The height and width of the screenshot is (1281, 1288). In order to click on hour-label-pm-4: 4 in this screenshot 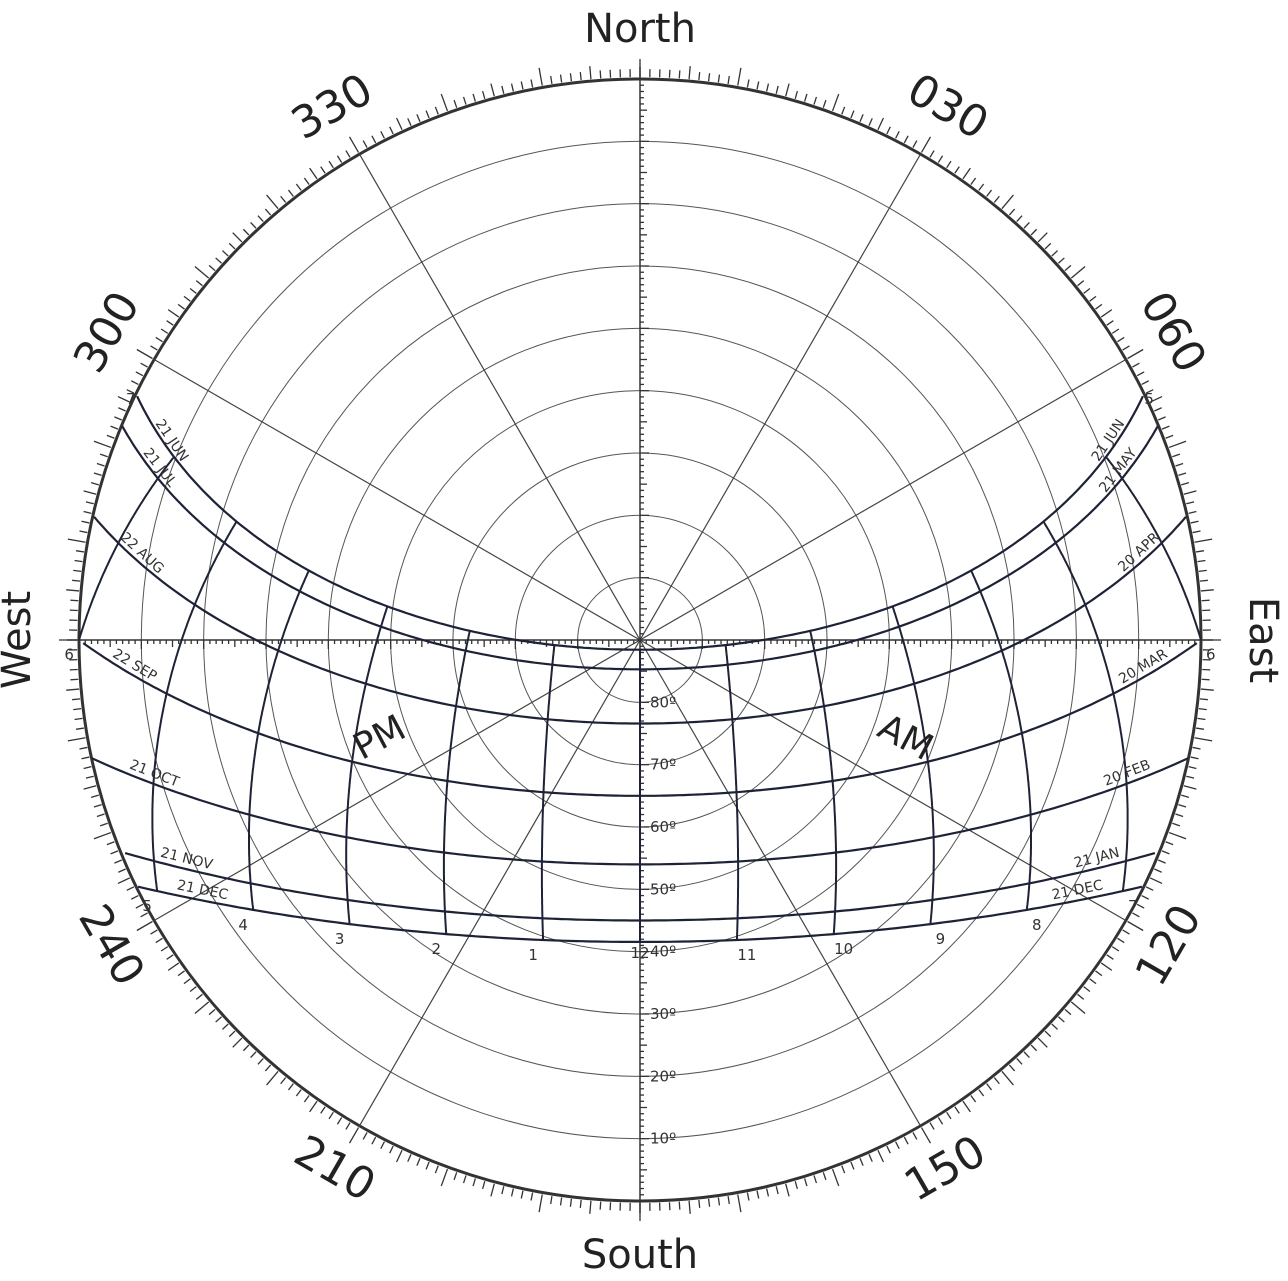, I will do `click(243, 925)`.